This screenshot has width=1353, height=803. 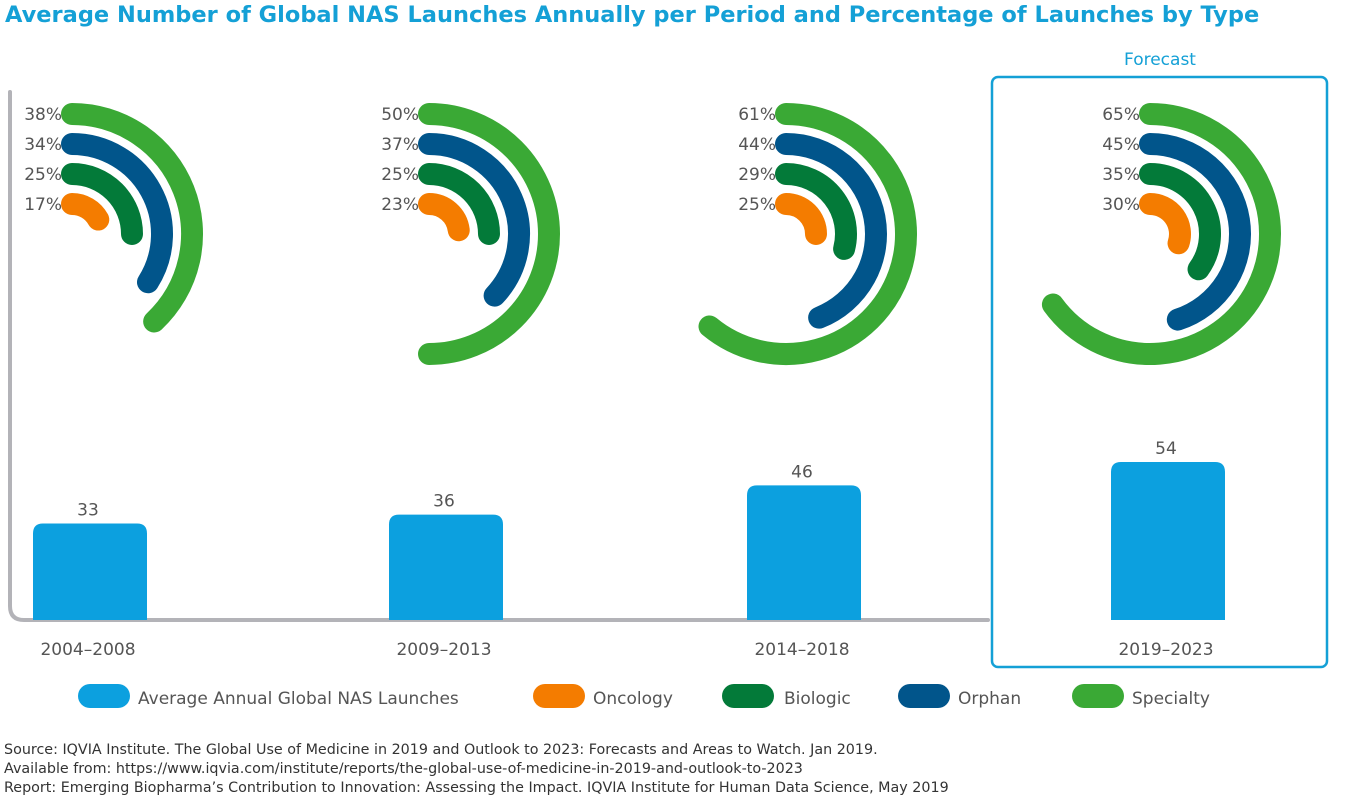 I want to click on arc-label-orphan-2004-2008: 34%, so click(x=43, y=145).